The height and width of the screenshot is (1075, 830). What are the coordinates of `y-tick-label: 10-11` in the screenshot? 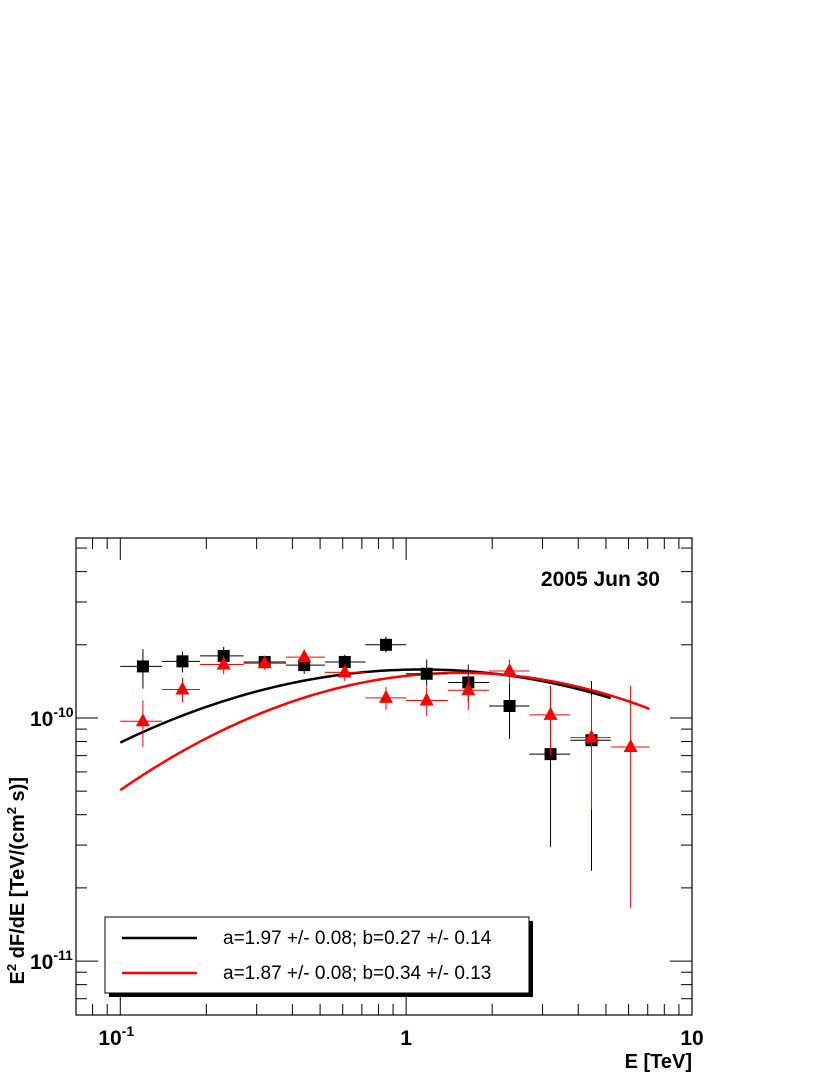 It's located at (51, 960).